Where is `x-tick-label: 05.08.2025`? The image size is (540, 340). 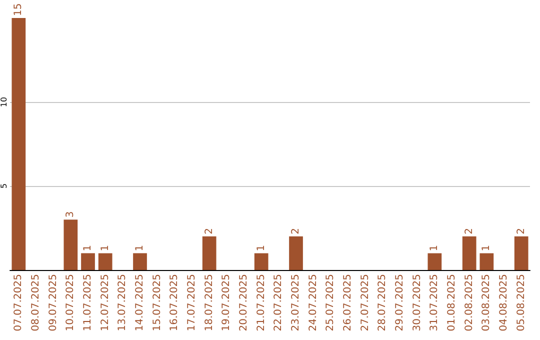
x-tick-label: 05.08.2025 is located at coordinates (521, 303).